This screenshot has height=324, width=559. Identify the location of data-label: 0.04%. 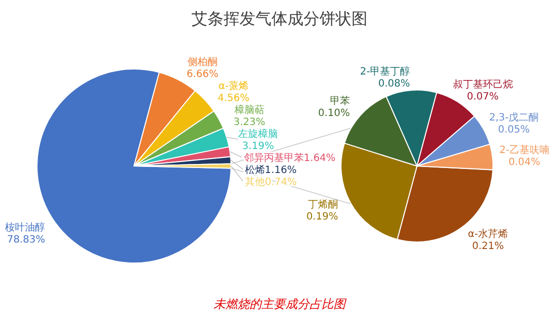
(524, 162).